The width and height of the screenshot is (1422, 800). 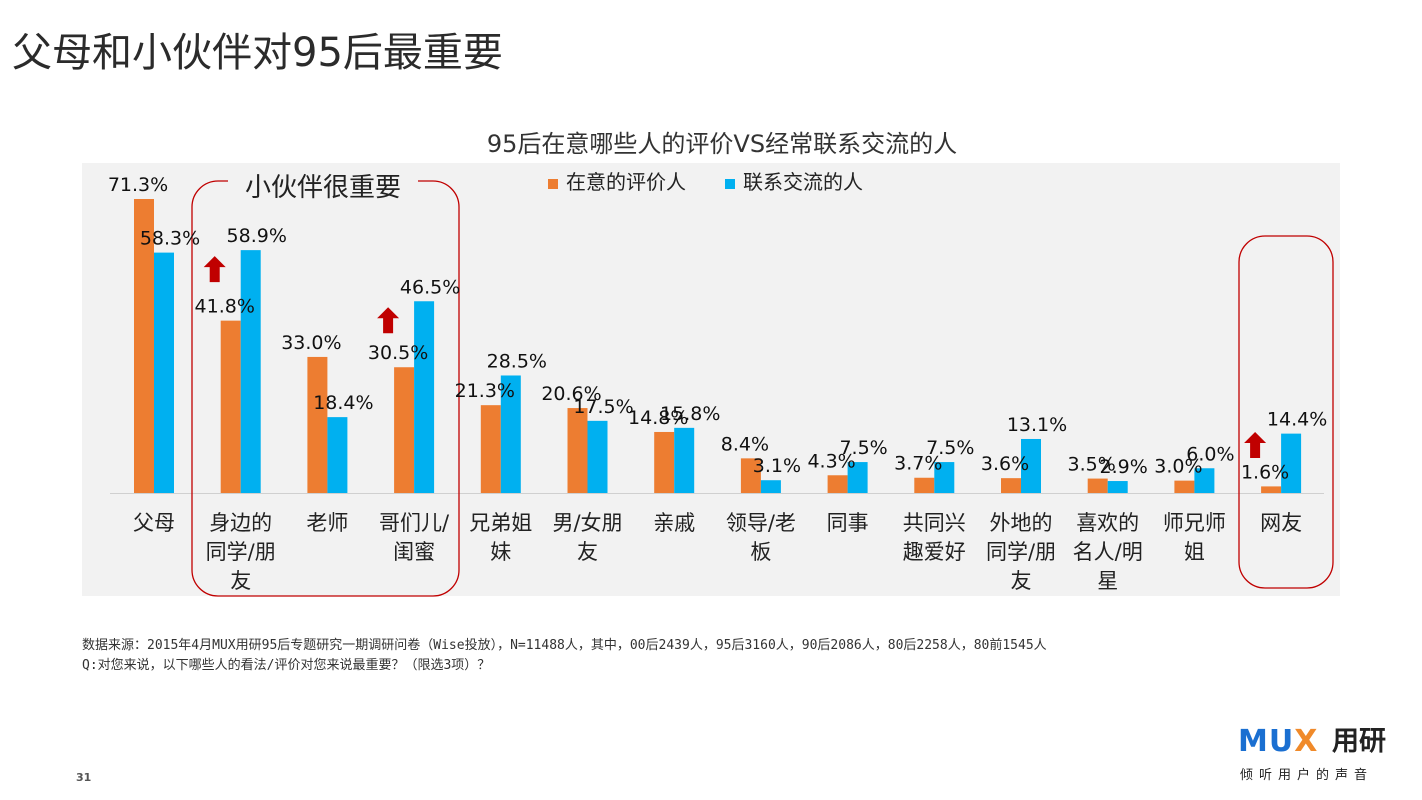 What do you see at coordinates (1005, 464) in the screenshot?
I see `data-label-series1: 3.6%` at bounding box center [1005, 464].